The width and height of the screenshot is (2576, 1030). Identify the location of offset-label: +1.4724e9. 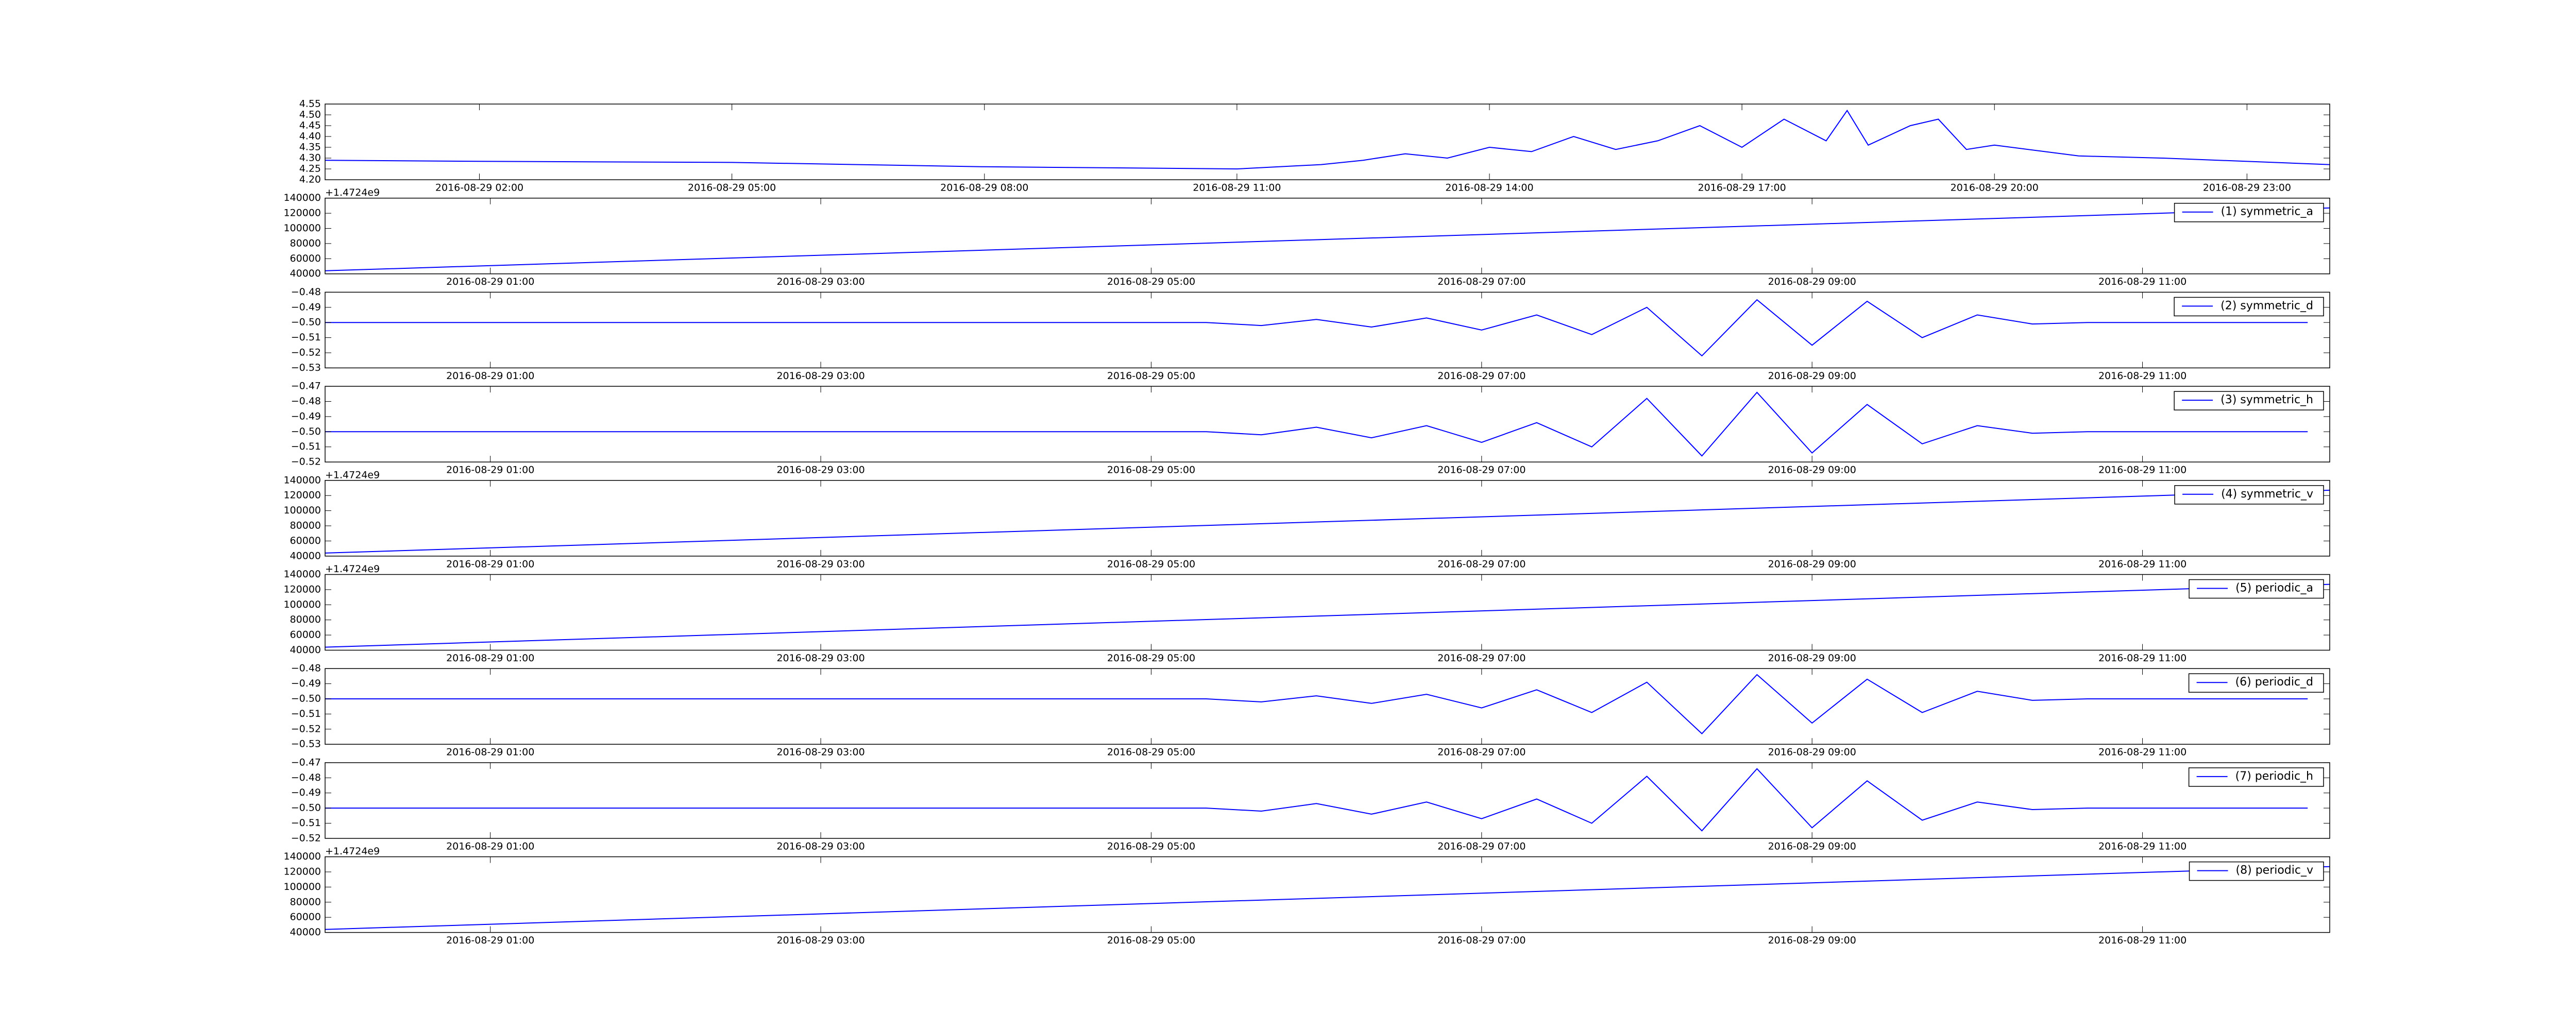
(352, 192).